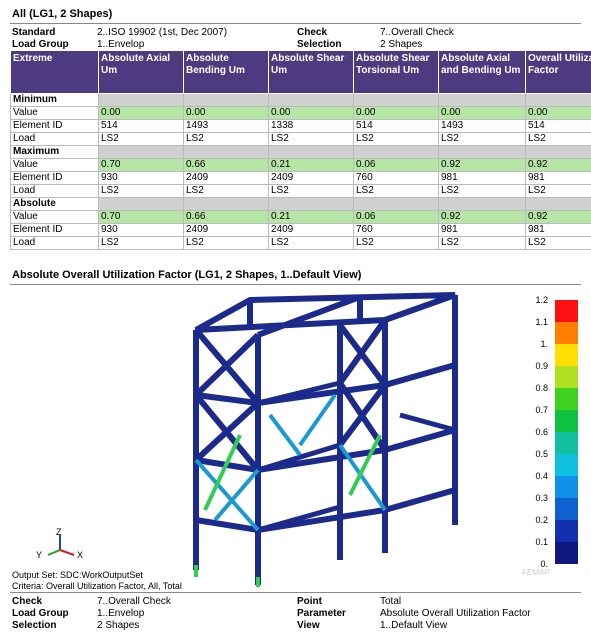 The height and width of the screenshot is (641, 591). Describe the element at coordinates (162, 32) in the screenshot. I see `field-value: 2..ISO 19902 (1st, Dec 2007)` at that location.